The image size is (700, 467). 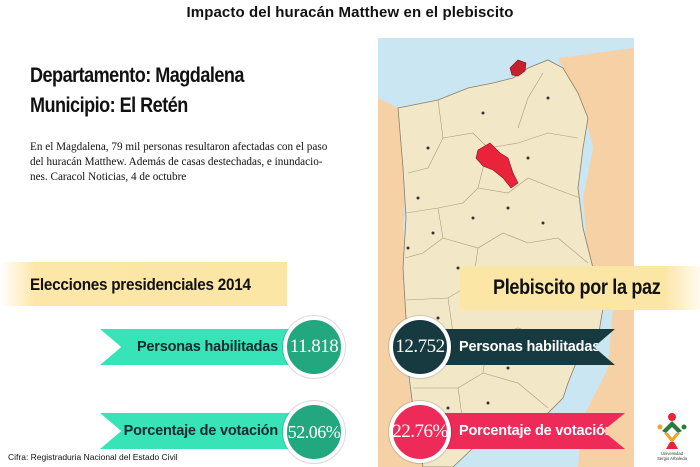 I want to click on turnout-2014-label: Porcentaje de votación, so click(x=201, y=431).